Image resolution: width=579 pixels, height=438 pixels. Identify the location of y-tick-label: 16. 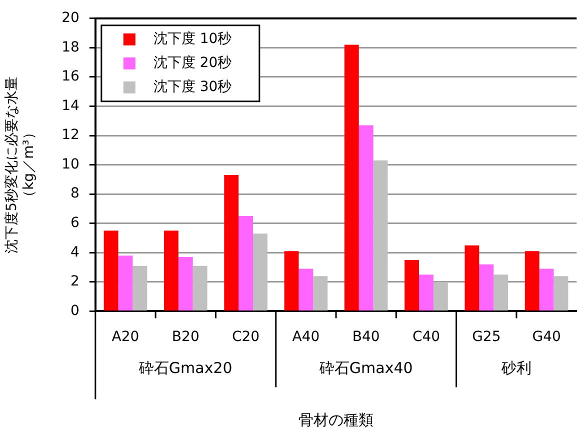
(71, 76).